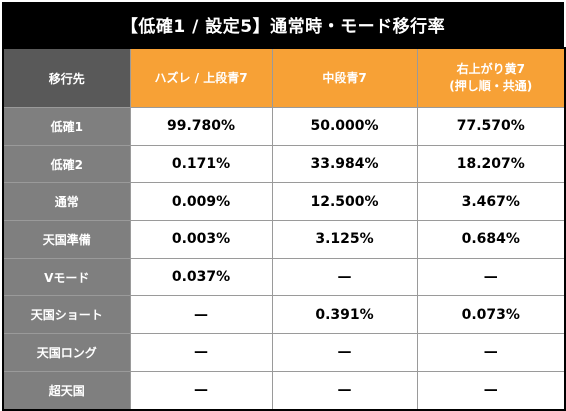  I want to click on row-header: 天国ロング, so click(66, 352).